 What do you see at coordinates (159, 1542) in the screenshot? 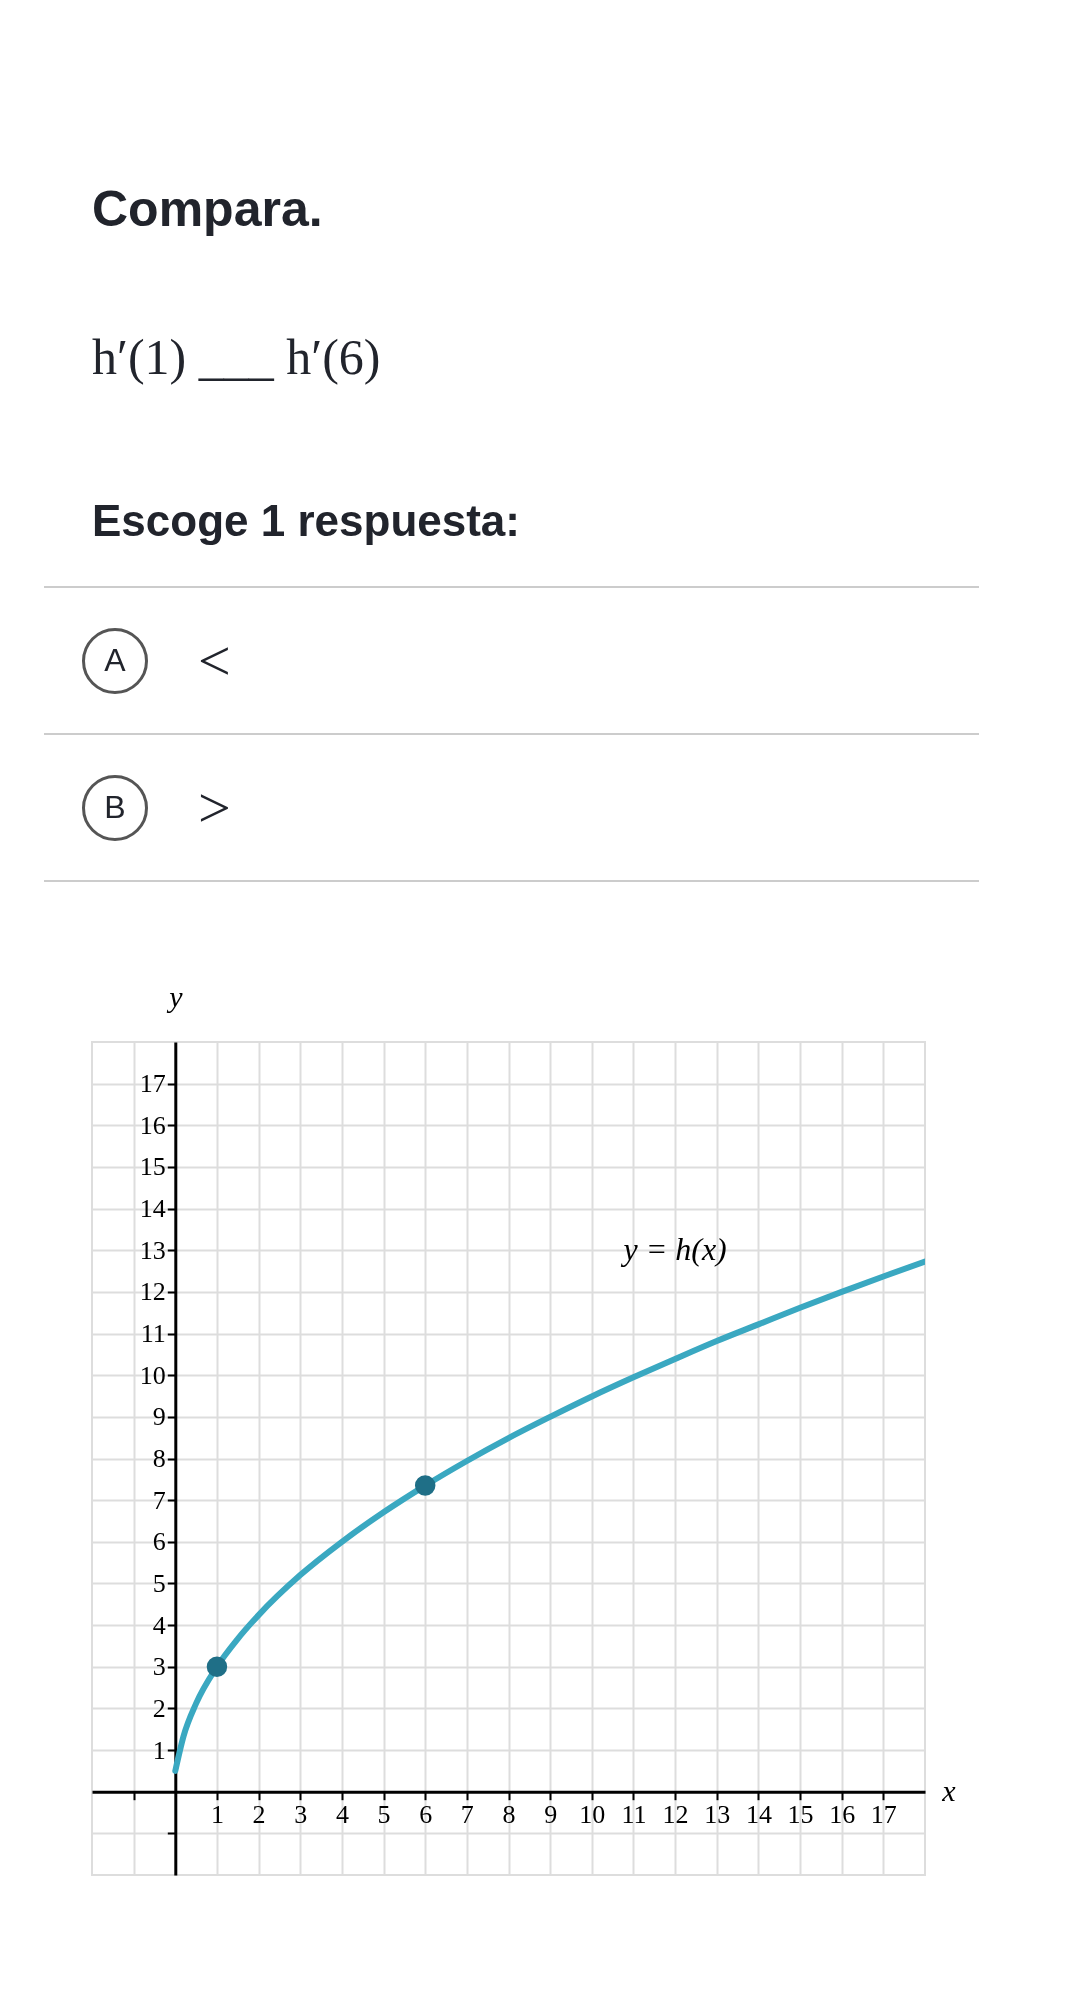
I see `y-tick-label: 6` at bounding box center [159, 1542].